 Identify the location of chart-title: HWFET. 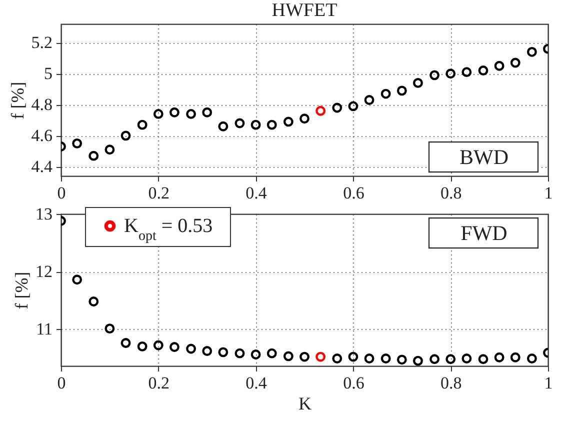
(305, 10).